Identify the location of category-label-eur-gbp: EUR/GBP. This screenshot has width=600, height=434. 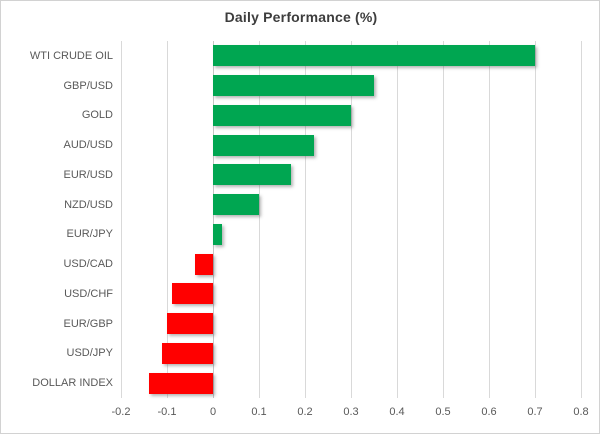
(88, 324).